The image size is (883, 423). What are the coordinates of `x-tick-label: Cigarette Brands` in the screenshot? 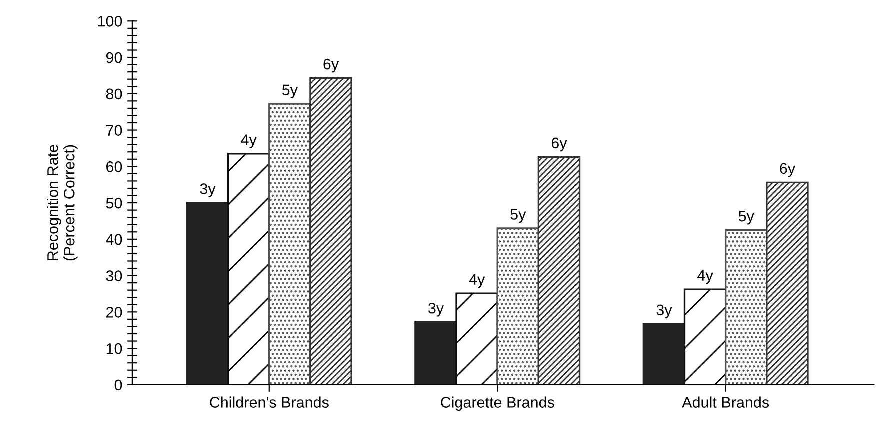 It's located at (497, 403).